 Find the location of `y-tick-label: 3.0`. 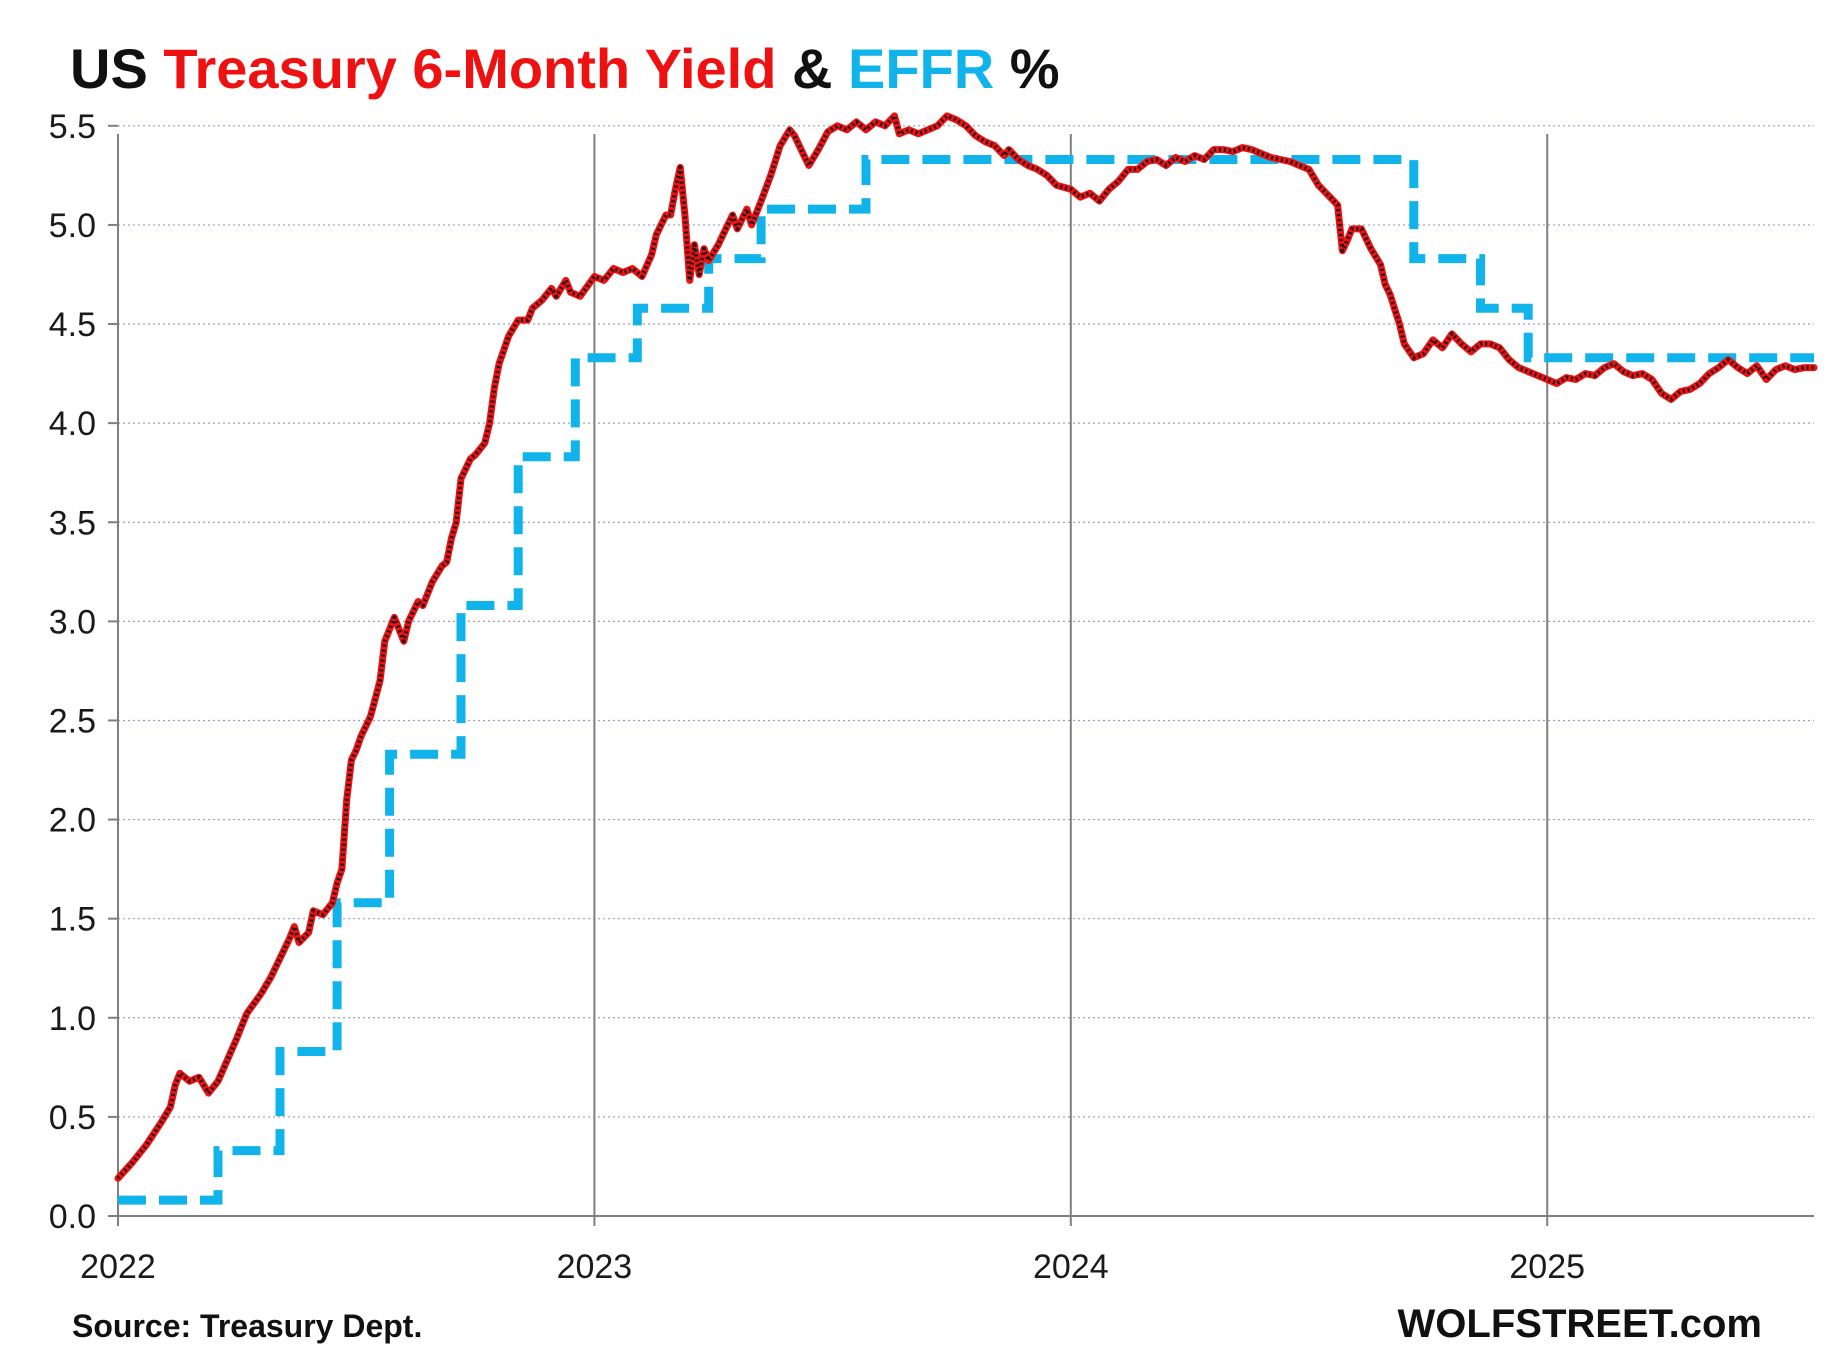

y-tick-label: 3.0 is located at coordinates (72, 622).